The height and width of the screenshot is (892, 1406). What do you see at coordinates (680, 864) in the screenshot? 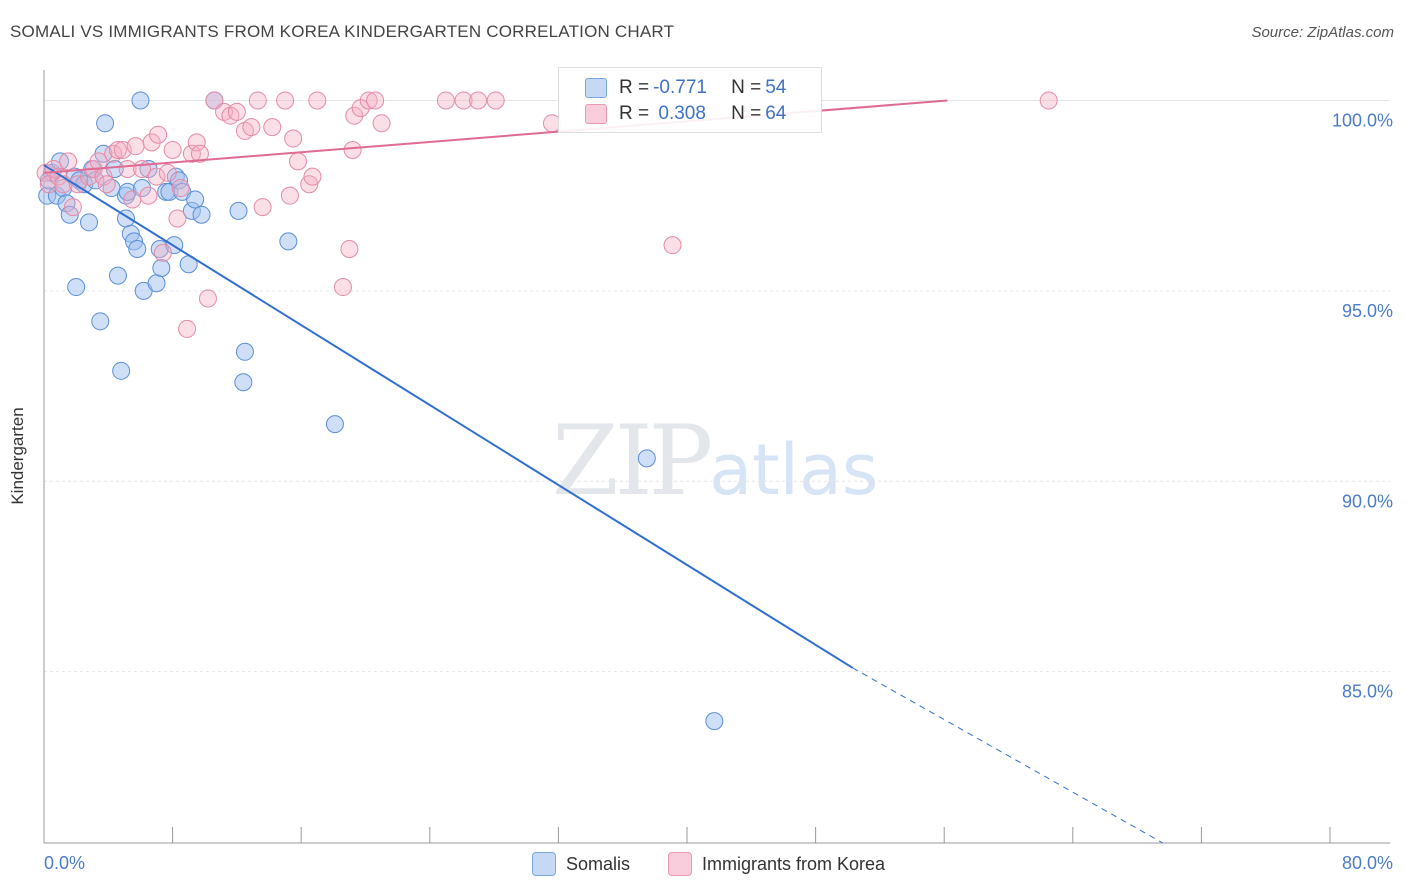
I see `bottom-swatch-korea` at bounding box center [680, 864].